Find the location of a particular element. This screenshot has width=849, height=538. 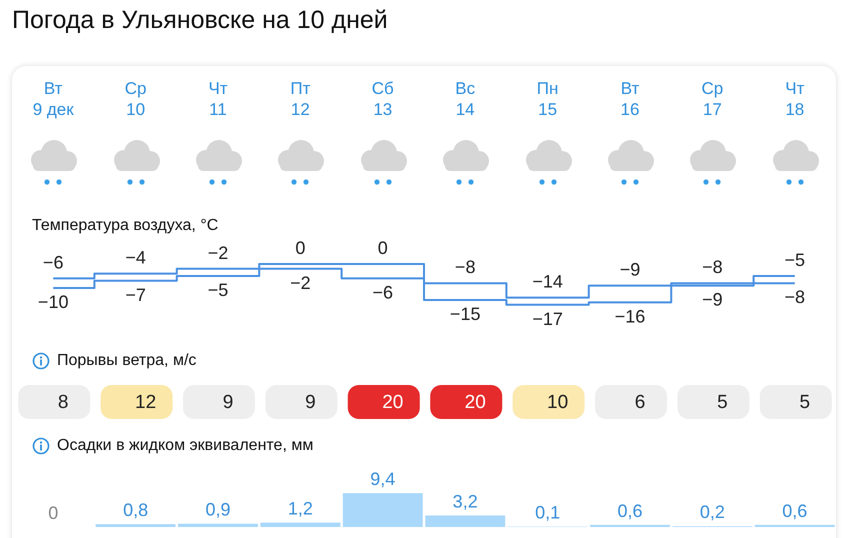

x-tick-label: Пт 12 is located at coordinates (300, 99).